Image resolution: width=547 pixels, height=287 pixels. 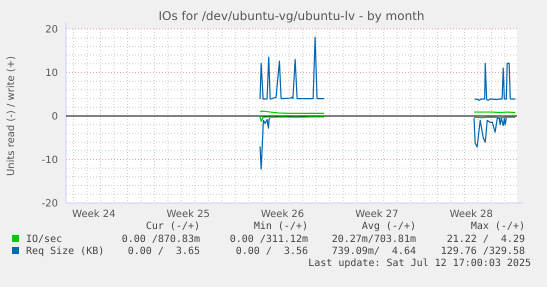 What do you see at coordinates (50, 160) in the screenshot?
I see `y-tick-label: -10` at bounding box center [50, 160].